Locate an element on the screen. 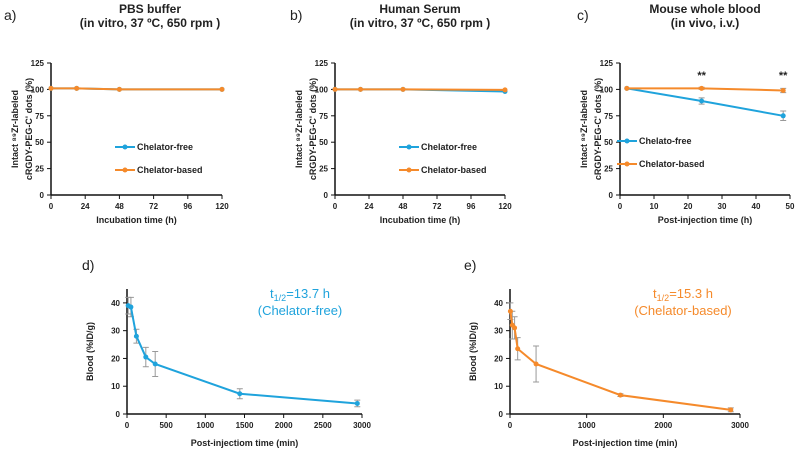 The width and height of the screenshot is (800, 456). y-tick-label: 20 is located at coordinates (115, 358).